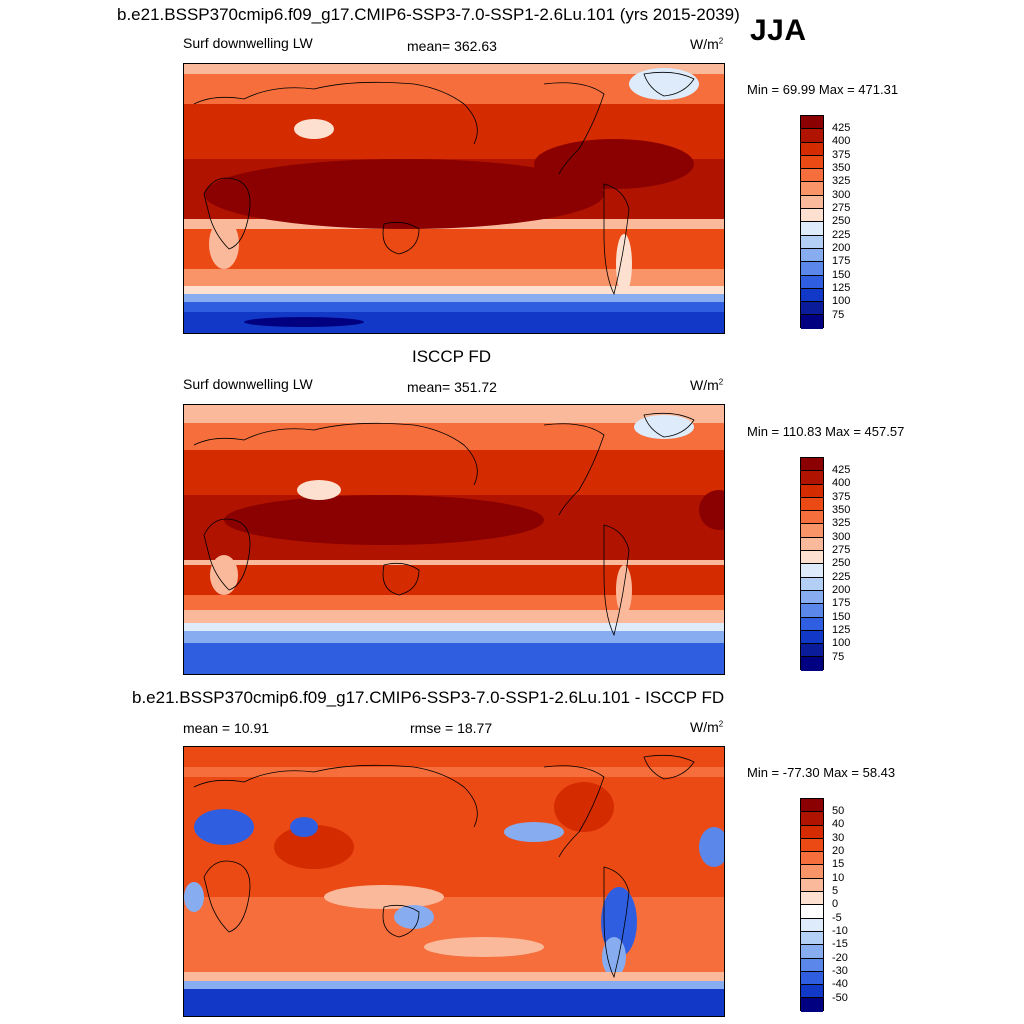 The width and height of the screenshot is (1024, 1024). Describe the element at coordinates (841, 275) in the screenshot. I see `panel1-tick: 150` at that location.